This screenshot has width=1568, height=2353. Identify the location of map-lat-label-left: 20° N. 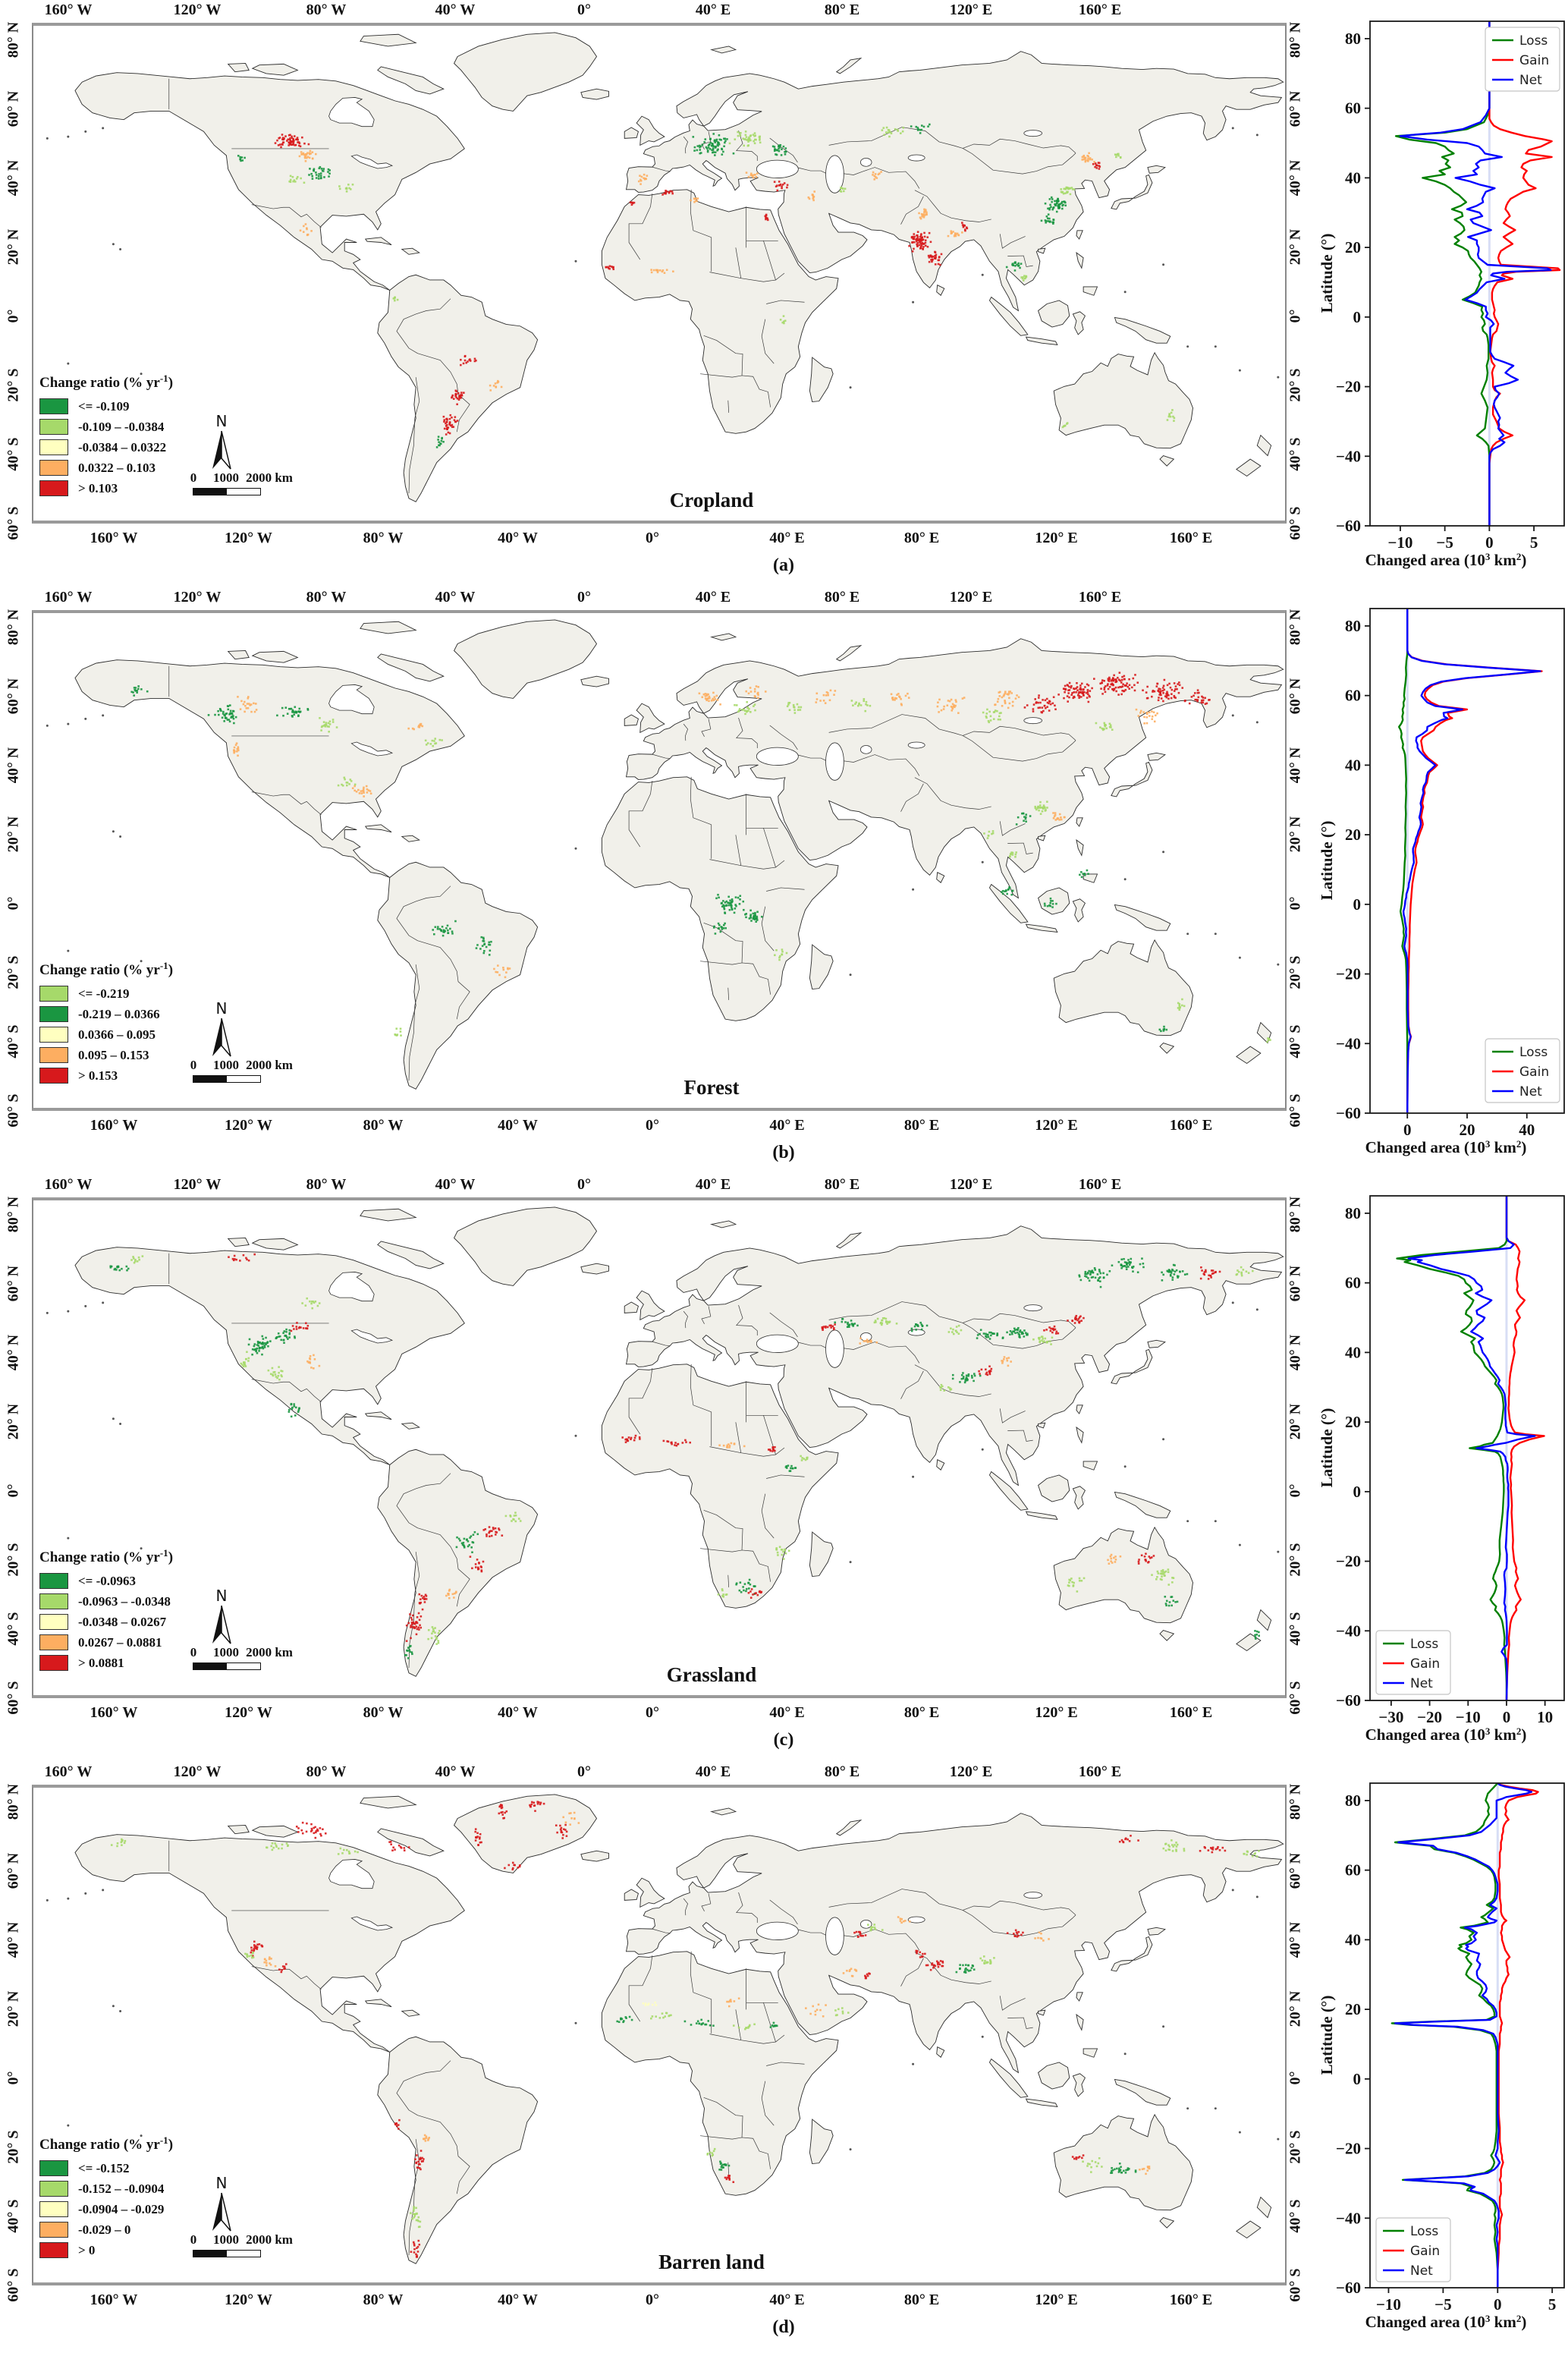
(13, 1421).